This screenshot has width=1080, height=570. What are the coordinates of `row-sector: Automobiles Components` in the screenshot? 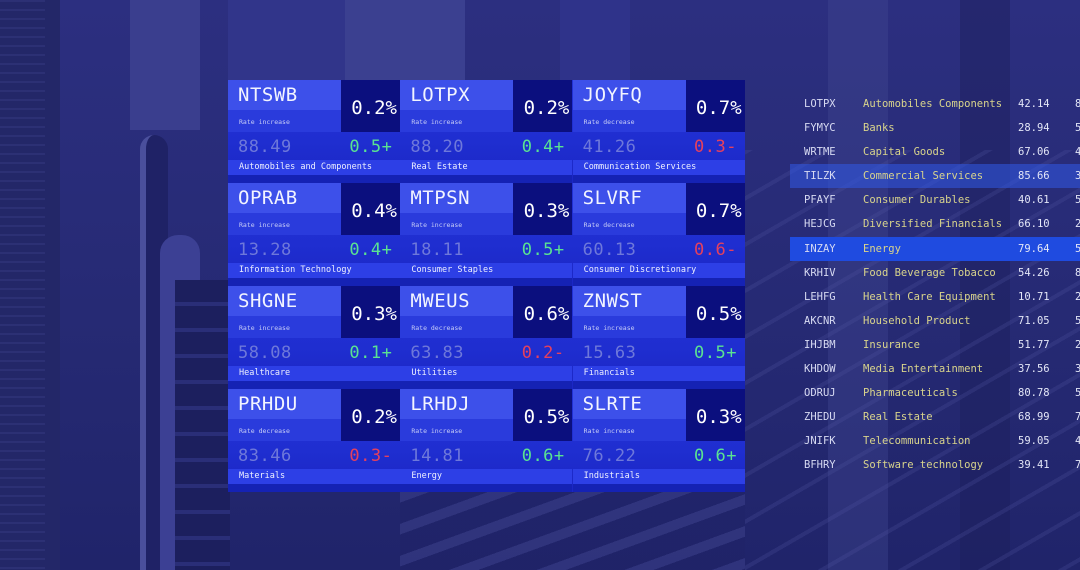 It's located at (933, 104).